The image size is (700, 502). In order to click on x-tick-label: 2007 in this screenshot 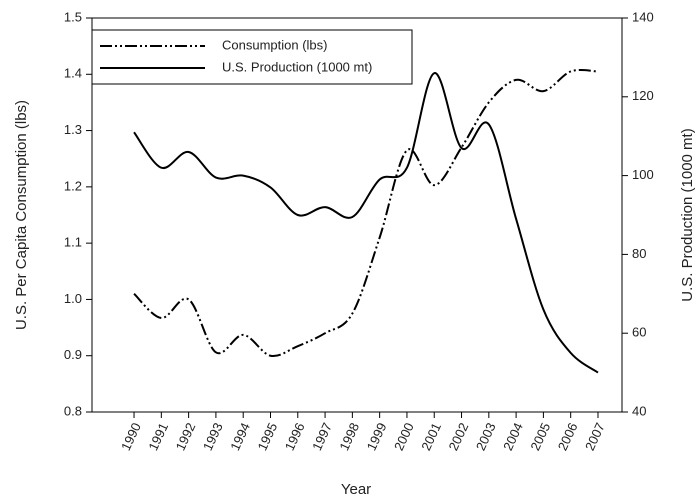, I will do `click(595, 436)`.